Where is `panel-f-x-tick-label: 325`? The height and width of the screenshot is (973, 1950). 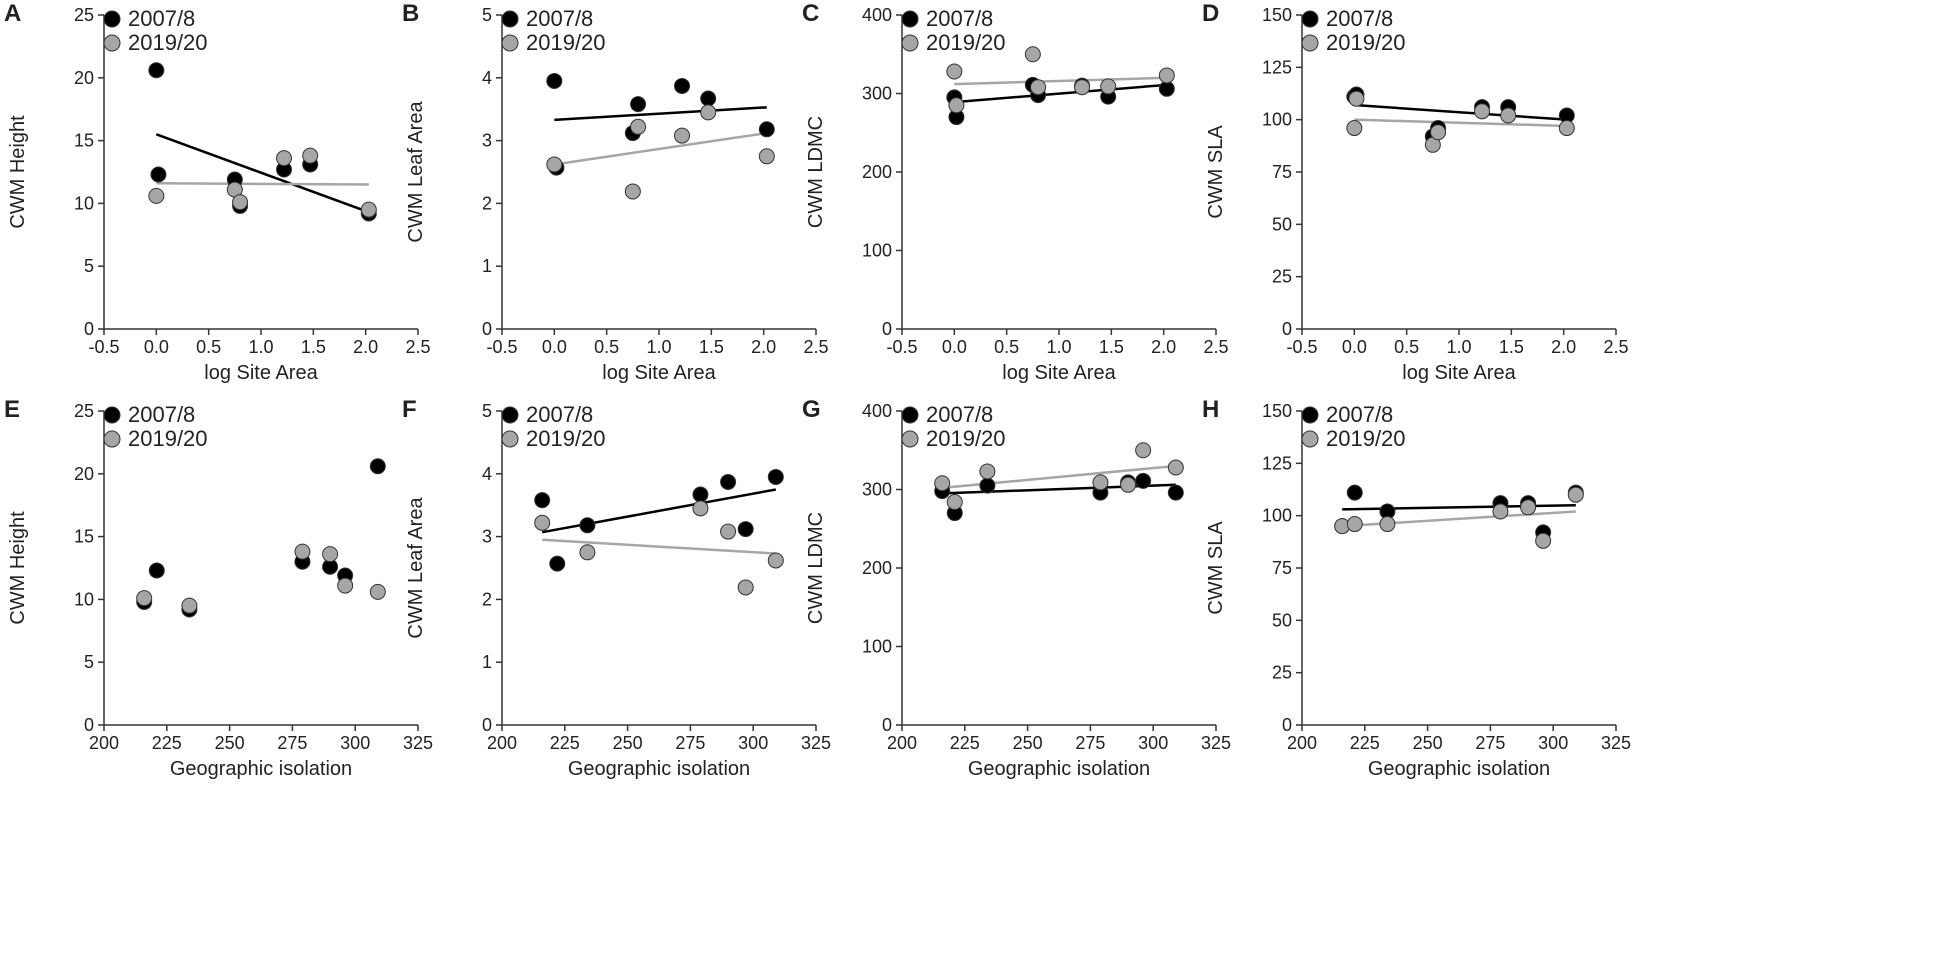
panel-f-x-tick-label: 325 is located at coordinates (816, 743).